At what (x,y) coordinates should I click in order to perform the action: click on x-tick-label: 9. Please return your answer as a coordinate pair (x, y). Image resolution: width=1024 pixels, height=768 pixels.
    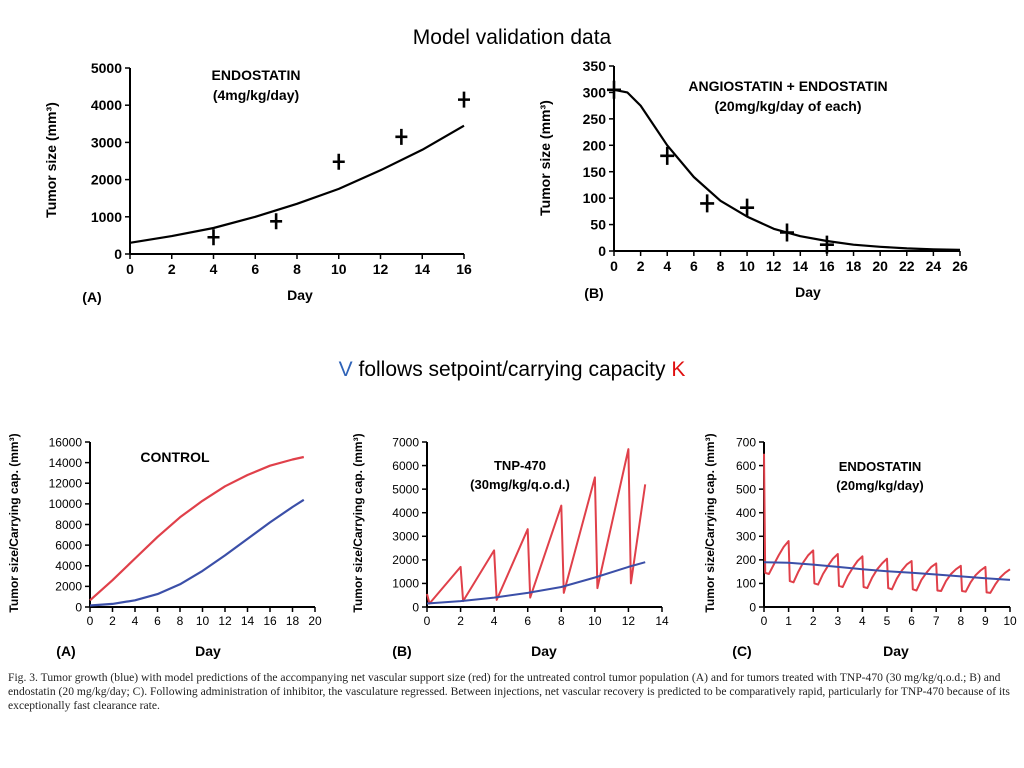
    Looking at the image, I should click on (985, 621).